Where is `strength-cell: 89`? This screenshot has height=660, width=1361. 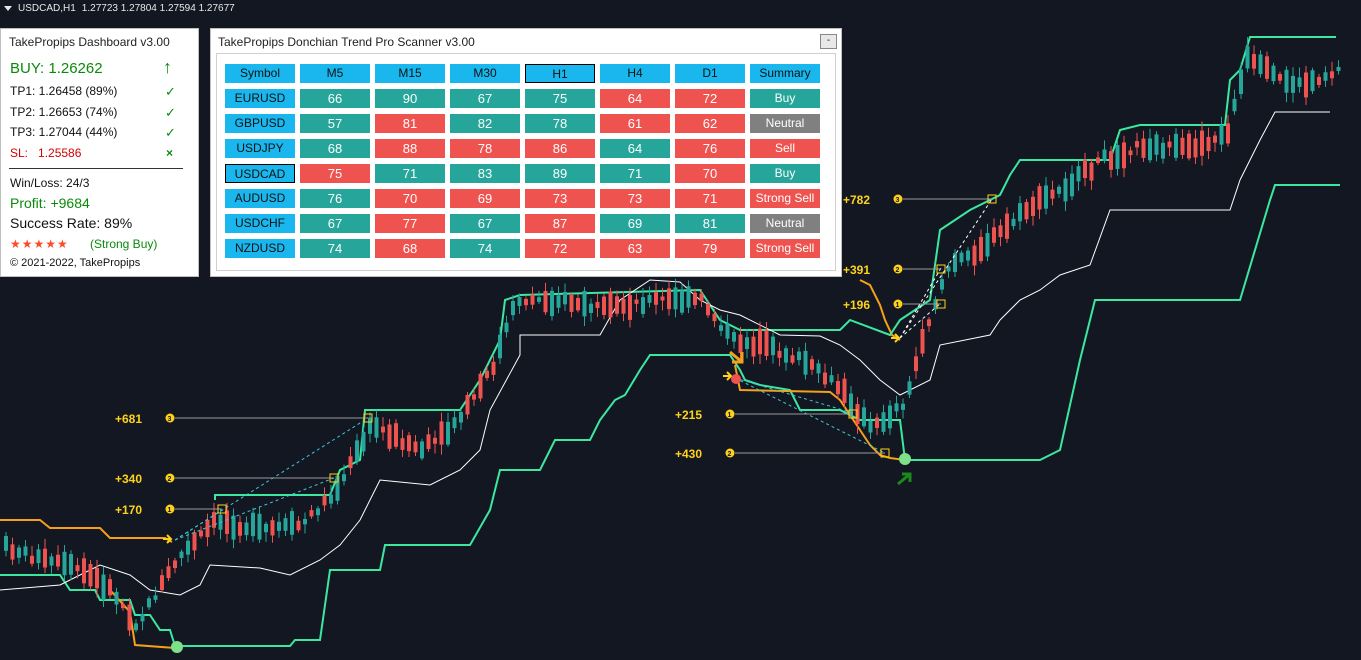 strength-cell: 89 is located at coordinates (560, 173).